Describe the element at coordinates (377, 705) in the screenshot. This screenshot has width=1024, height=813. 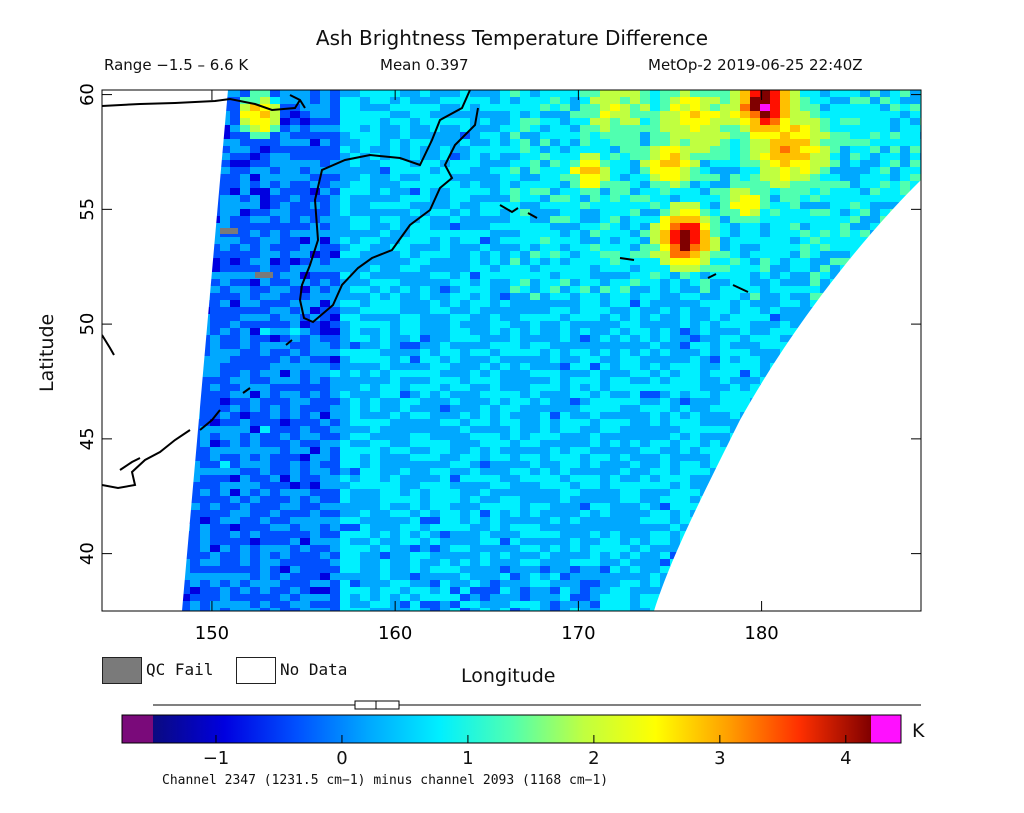
I see `stats-box` at that location.